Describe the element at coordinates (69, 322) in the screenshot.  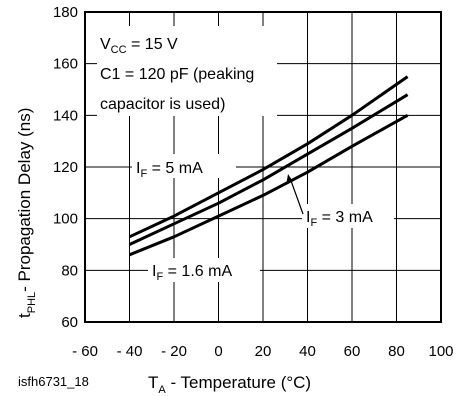
I see `y-tick-label: 60` at that location.